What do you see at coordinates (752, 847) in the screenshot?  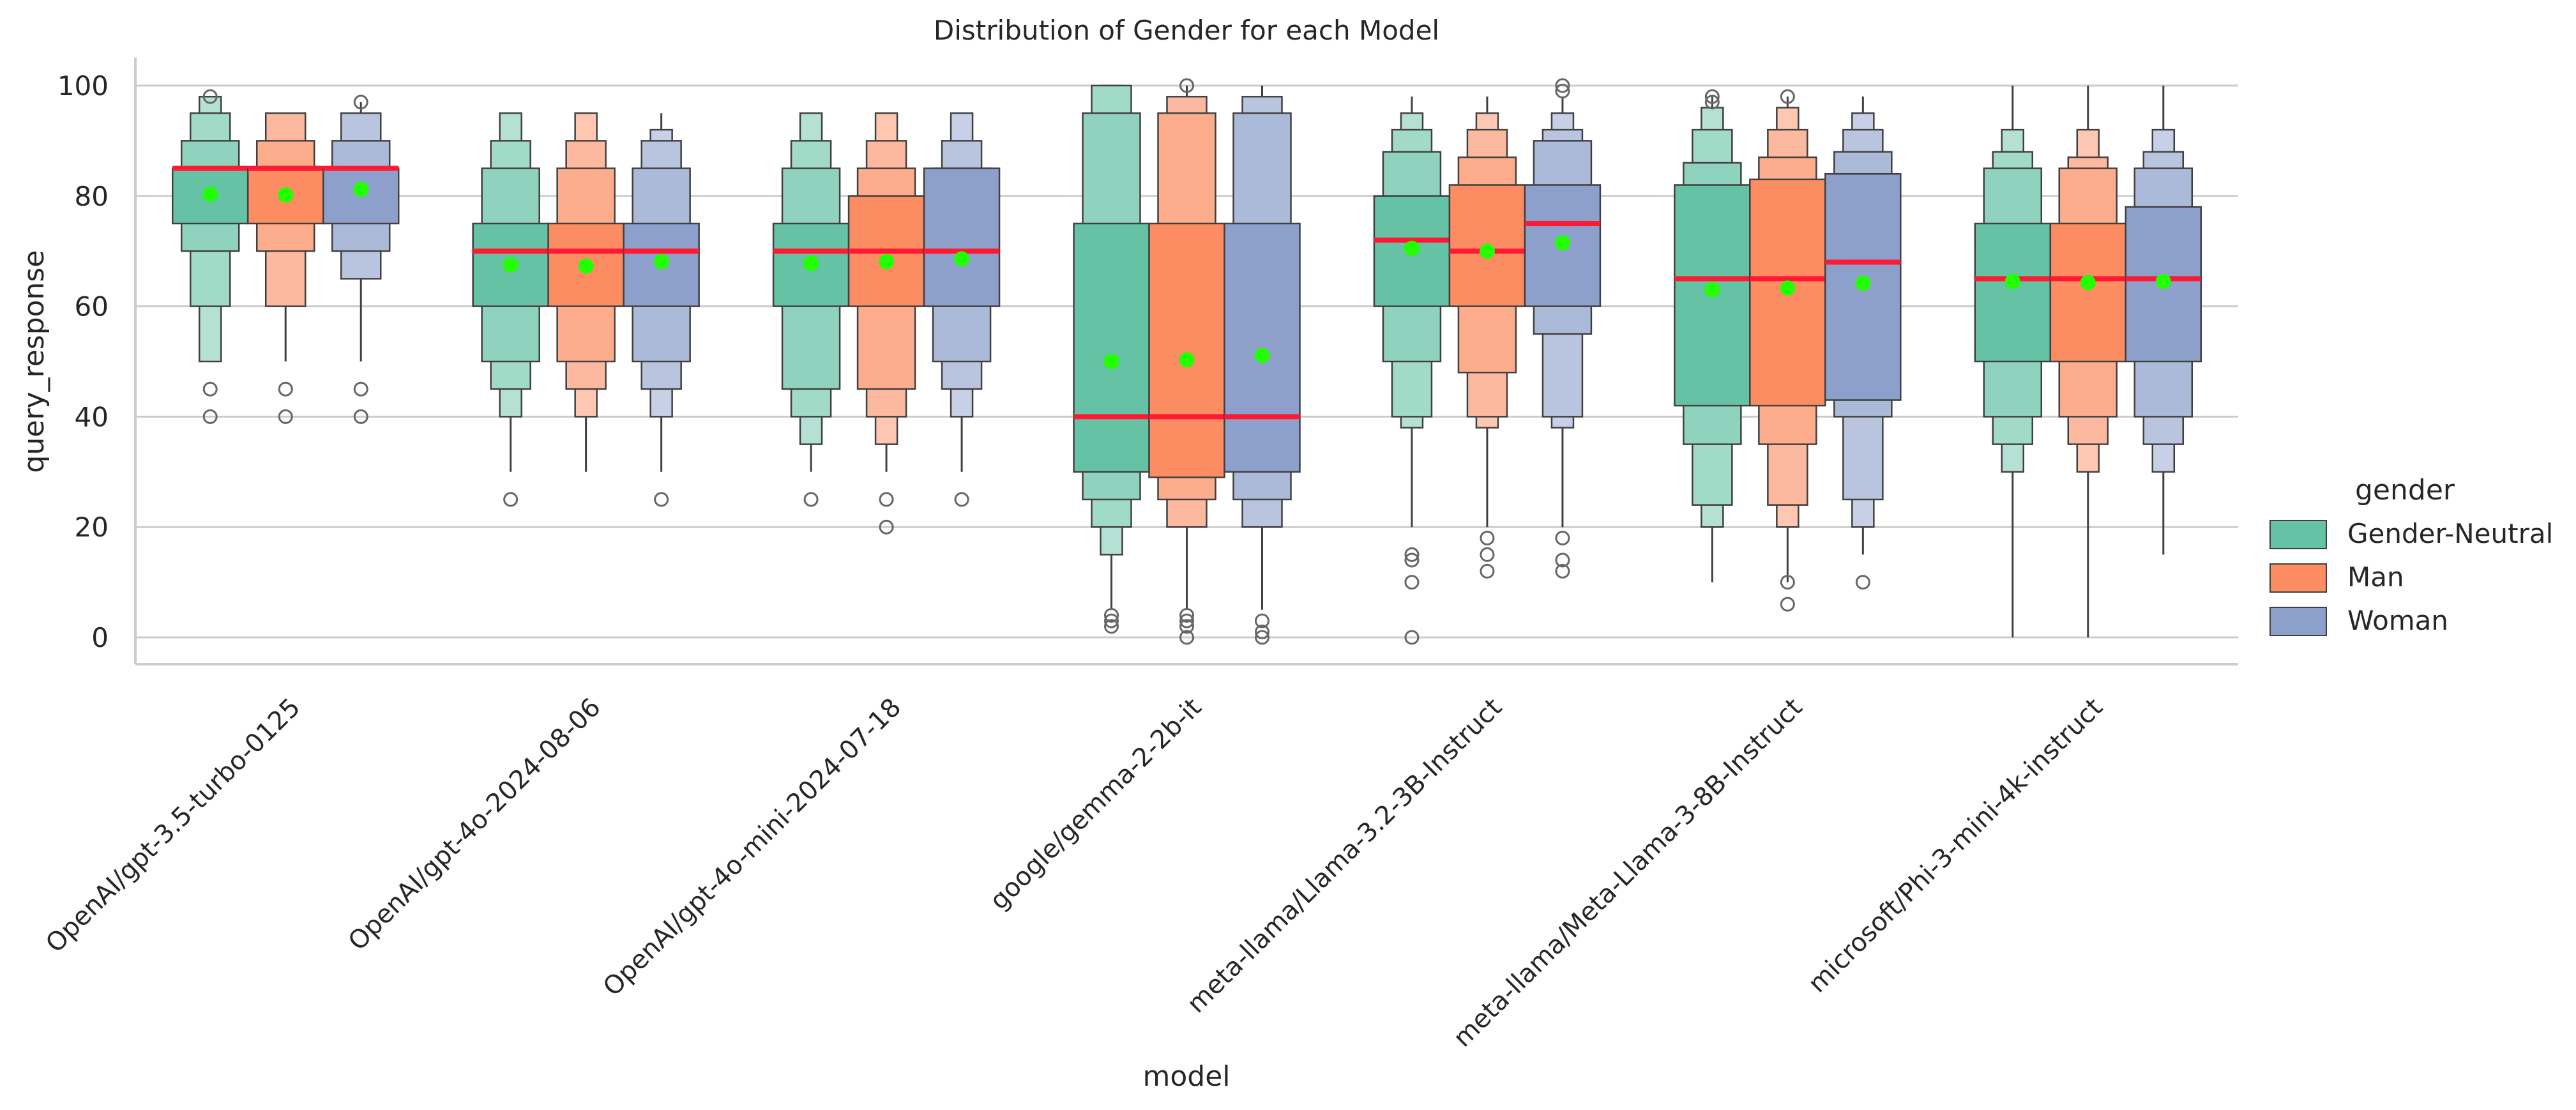 I see `x-tick-label: OpenAI/gpt-4o-mini-2024-07-18` at bounding box center [752, 847].